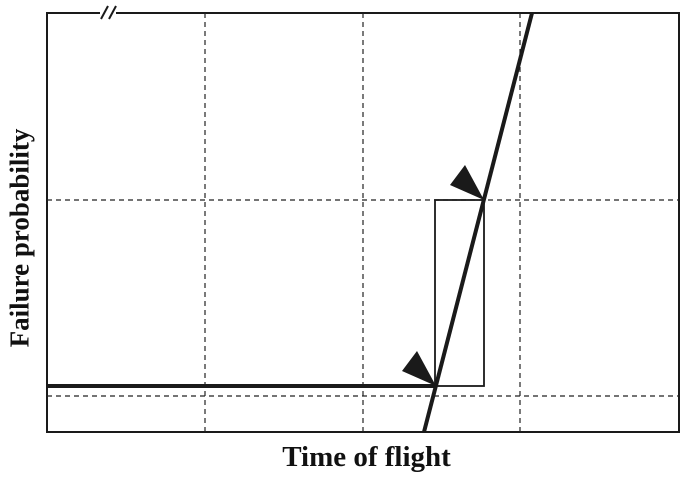 Image resolution: width=684 pixels, height=477 pixels. What do you see at coordinates (20, 238) in the screenshot?
I see `y-axis-label: Failure probability` at bounding box center [20, 238].